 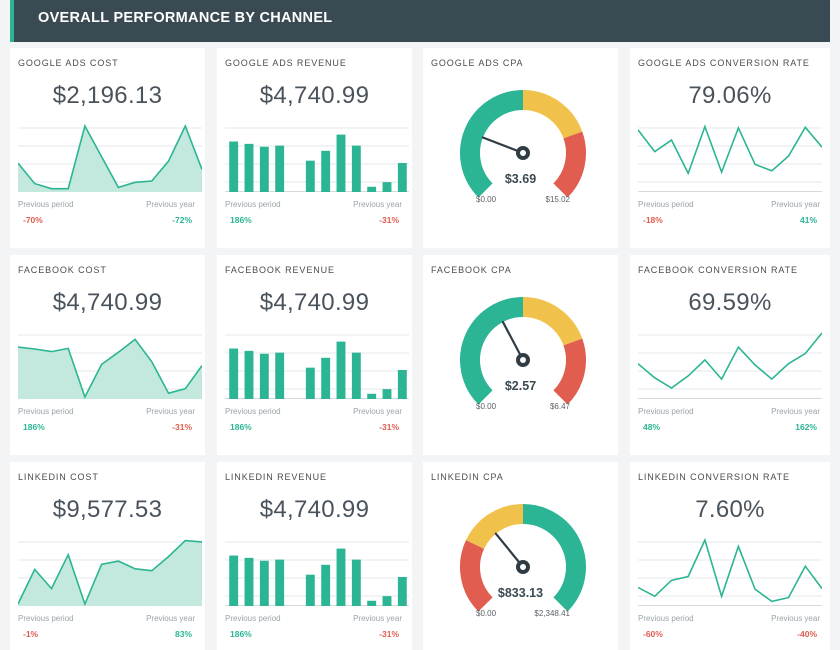 What do you see at coordinates (276, 477) in the screenshot?
I see `card-title: LINKEDIN REVENUE` at bounding box center [276, 477].